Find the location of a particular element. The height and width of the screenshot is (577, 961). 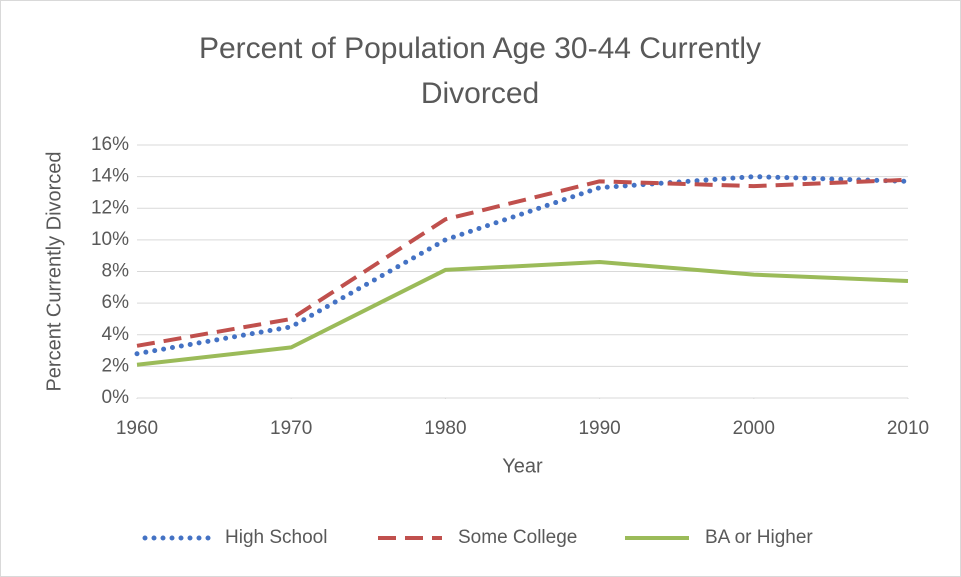

y-tick-label: 16% is located at coordinates (110, 144).